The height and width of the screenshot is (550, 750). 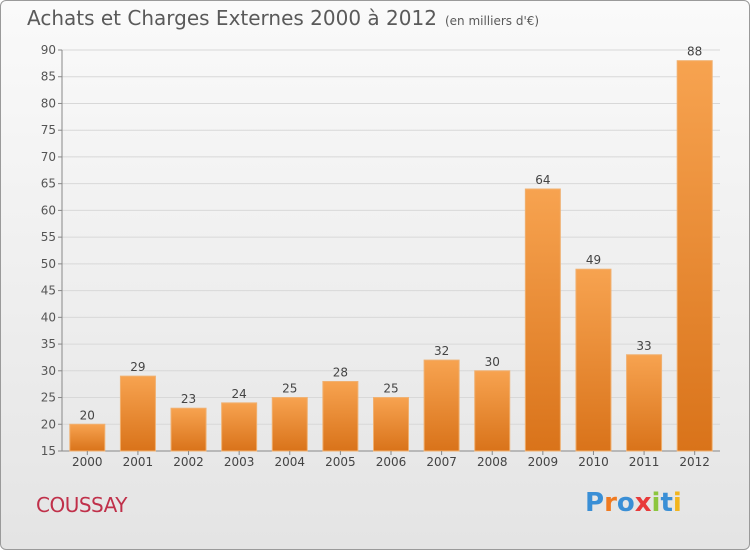 What do you see at coordinates (232, 18) in the screenshot?
I see `chart-title-text: Achats et Charges Externes 2000 à 2012` at bounding box center [232, 18].